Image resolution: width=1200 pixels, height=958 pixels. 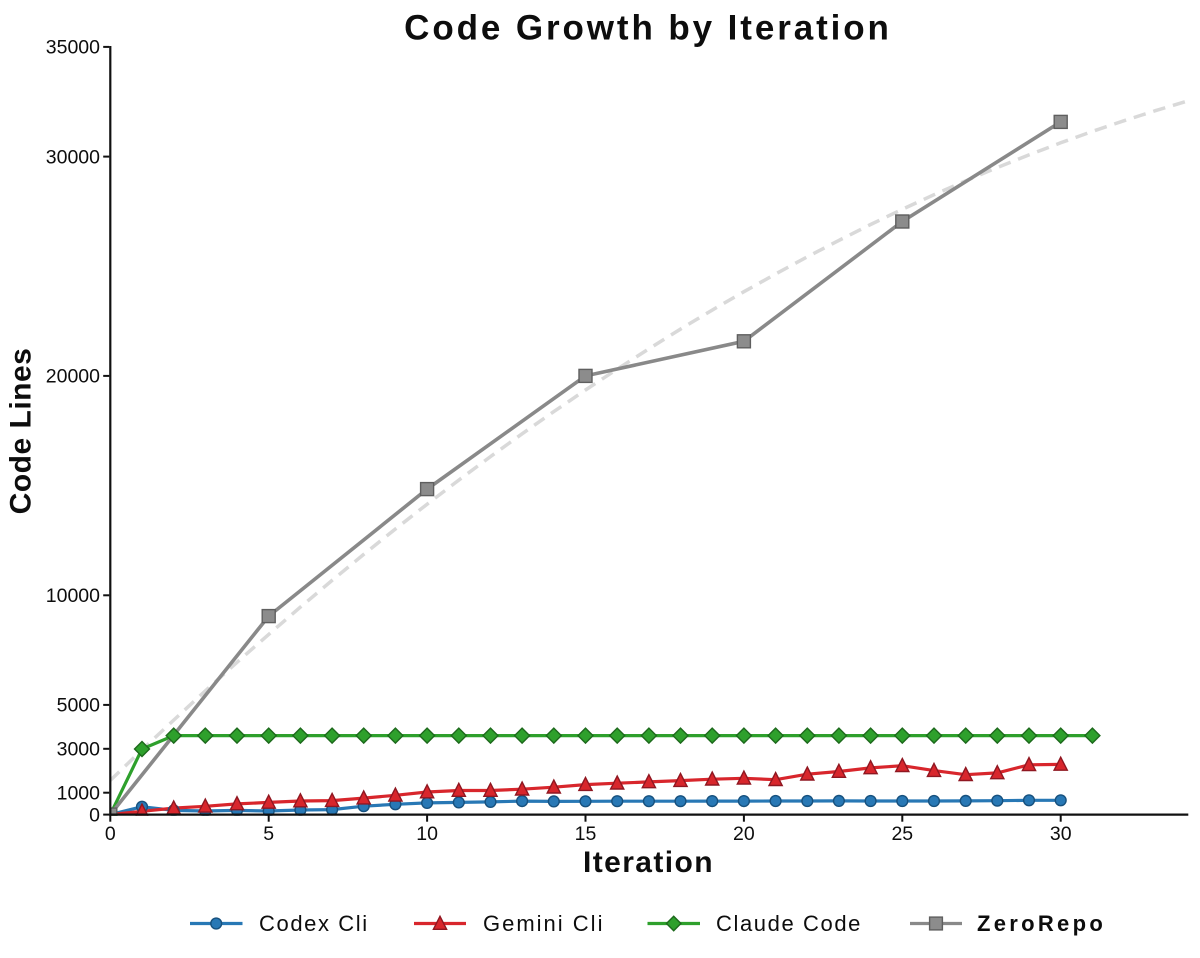 I want to click on svg-text: Iteration, so click(x=648, y=862).